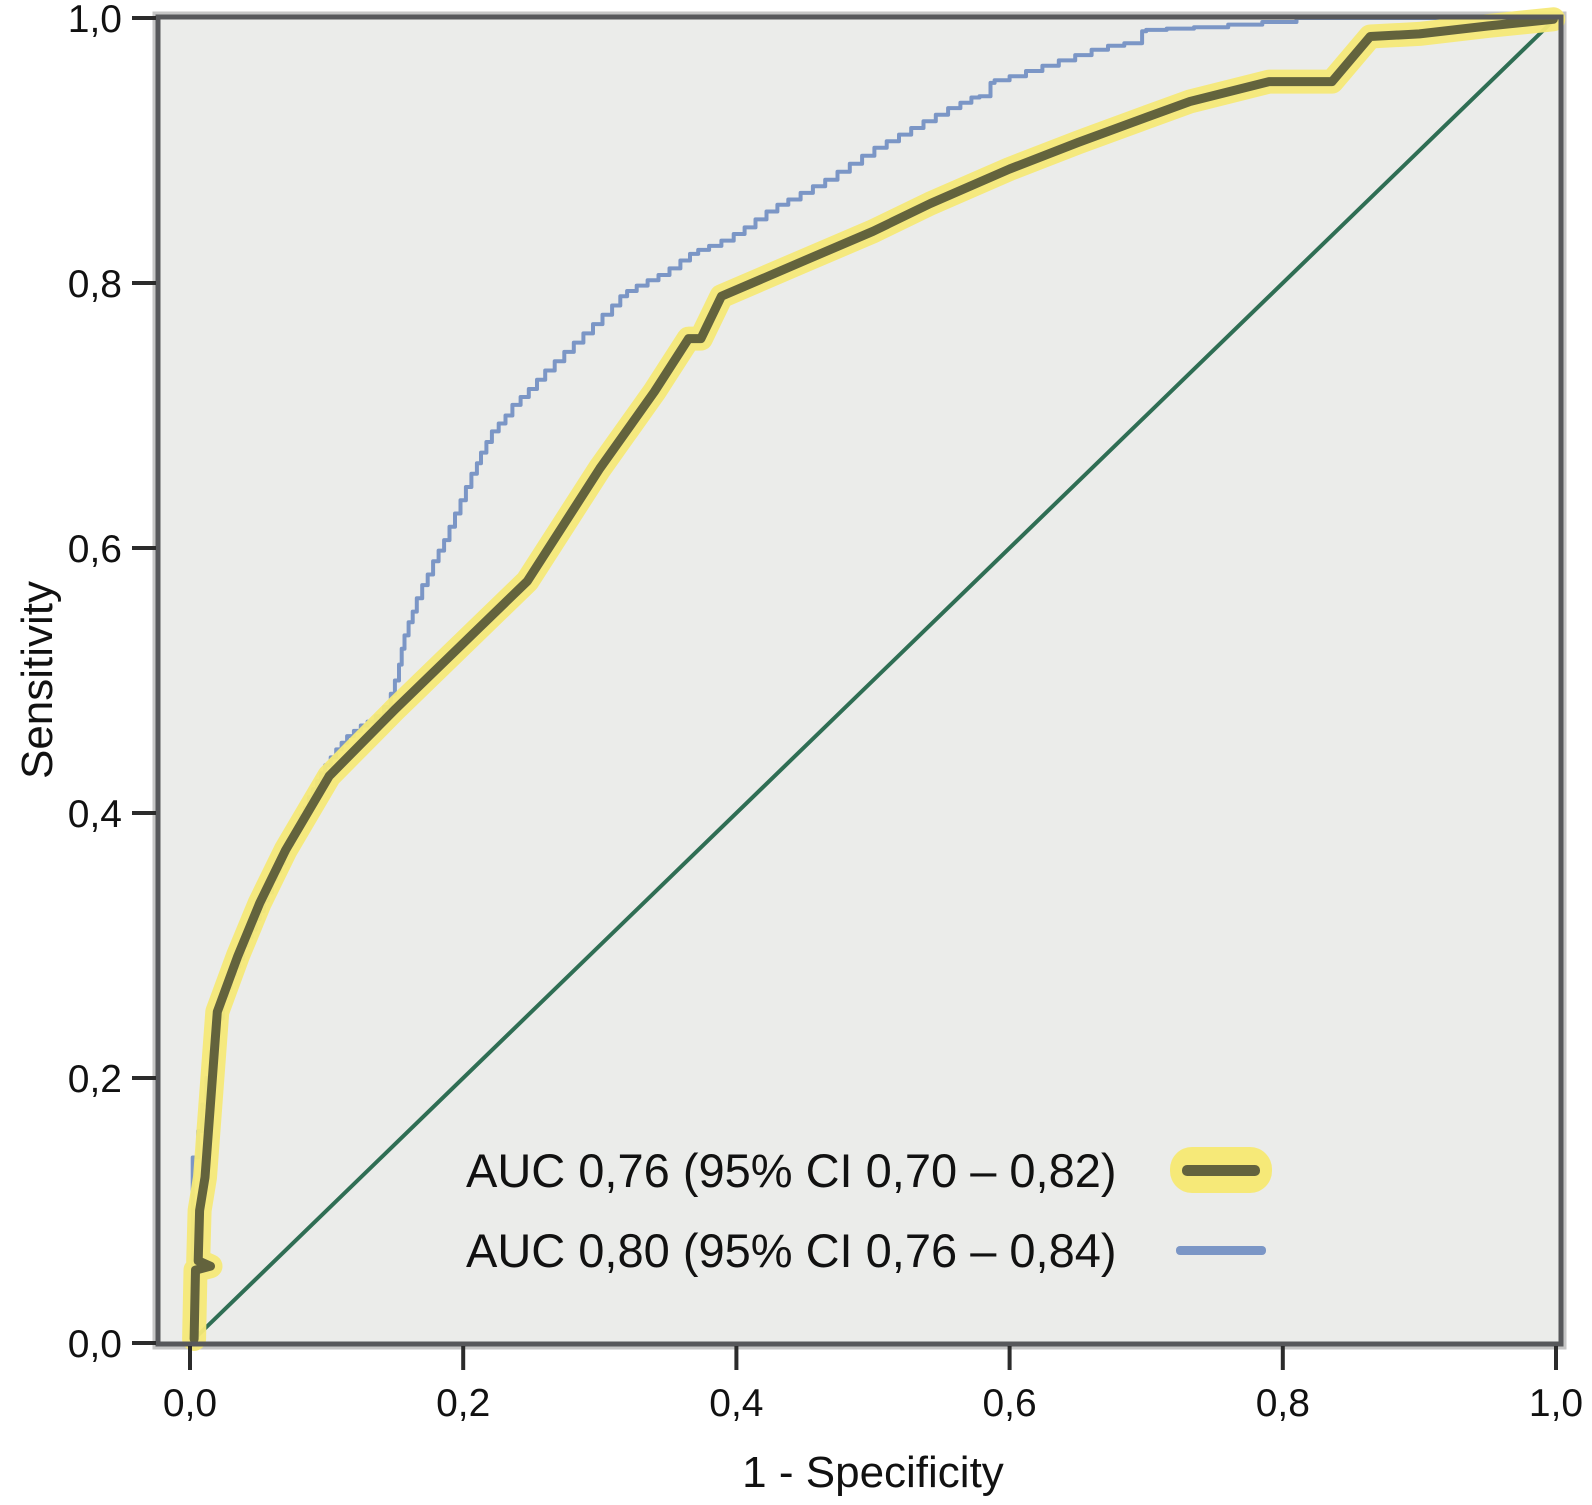  Describe the element at coordinates (95, 20) in the screenshot. I see `y-tick-label: 1,0` at that location.